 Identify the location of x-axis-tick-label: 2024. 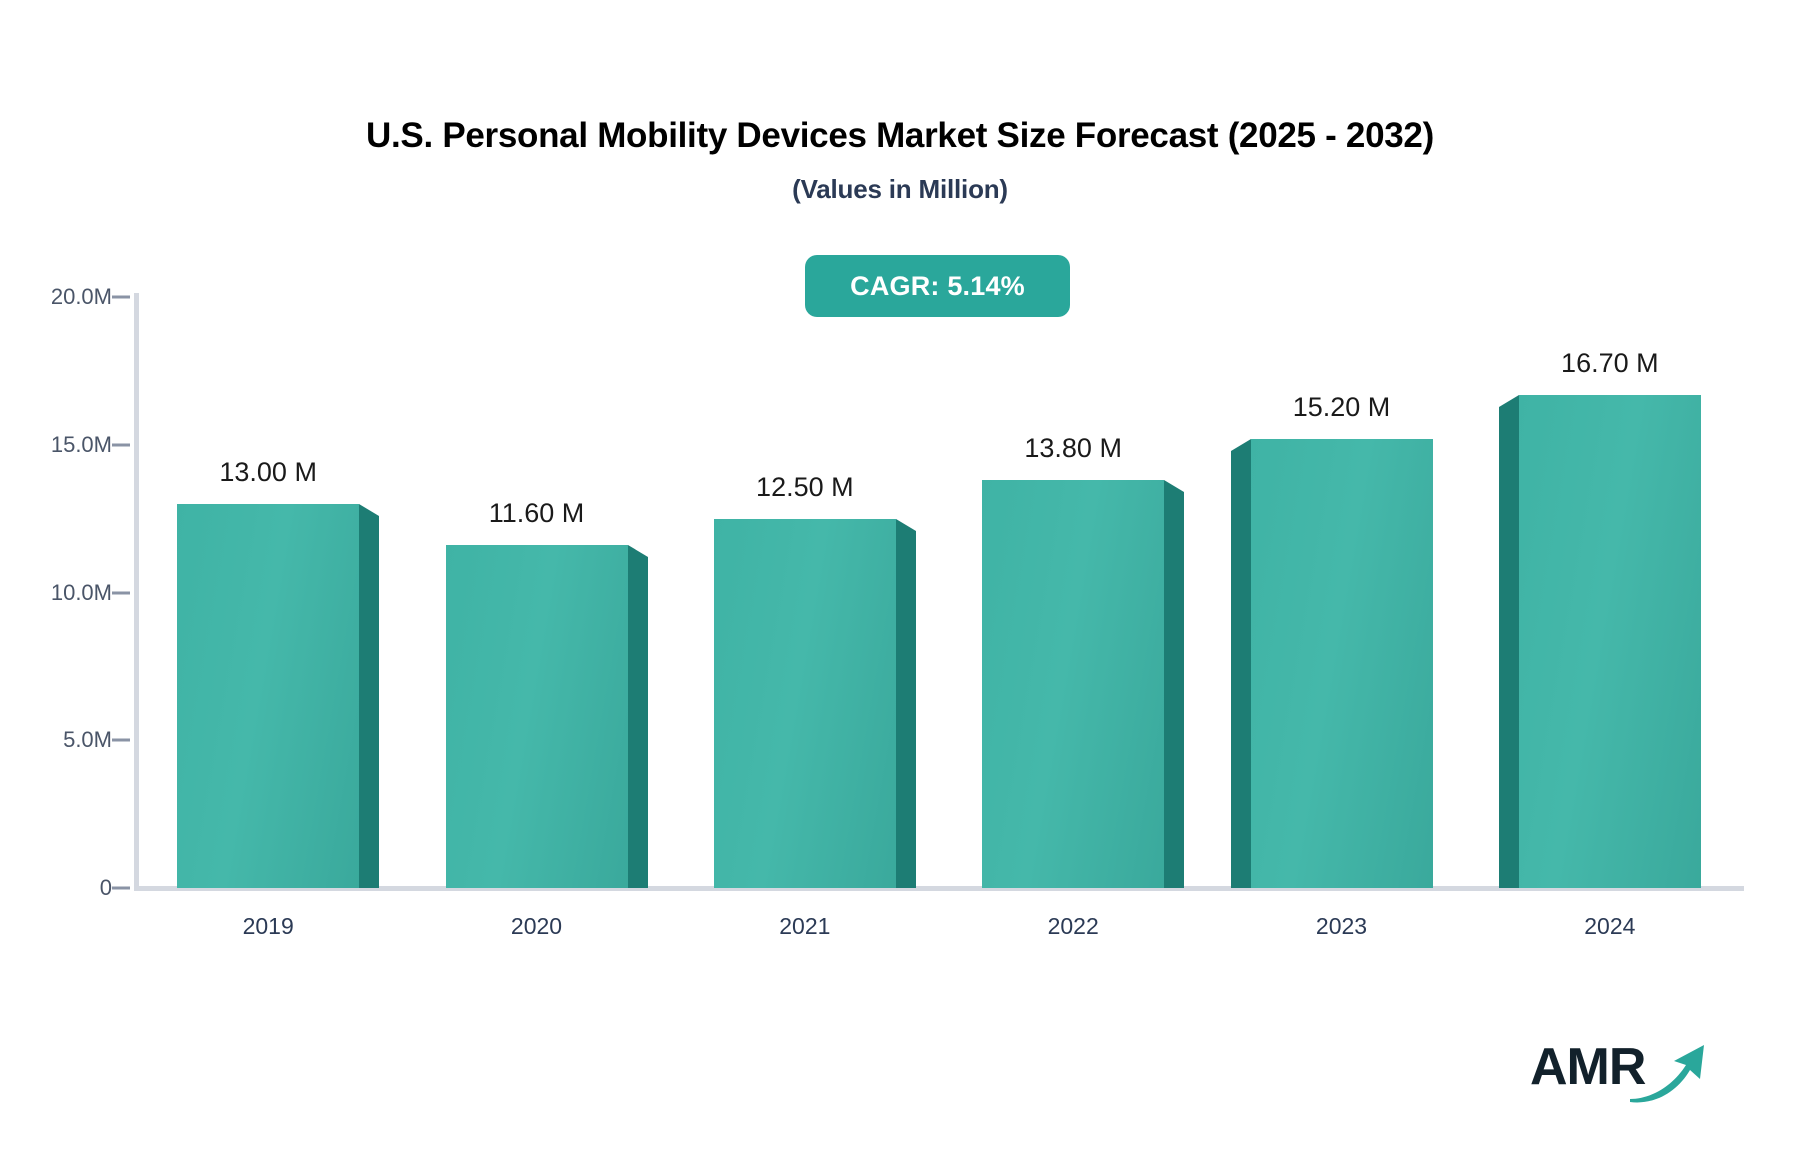
(1610, 926).